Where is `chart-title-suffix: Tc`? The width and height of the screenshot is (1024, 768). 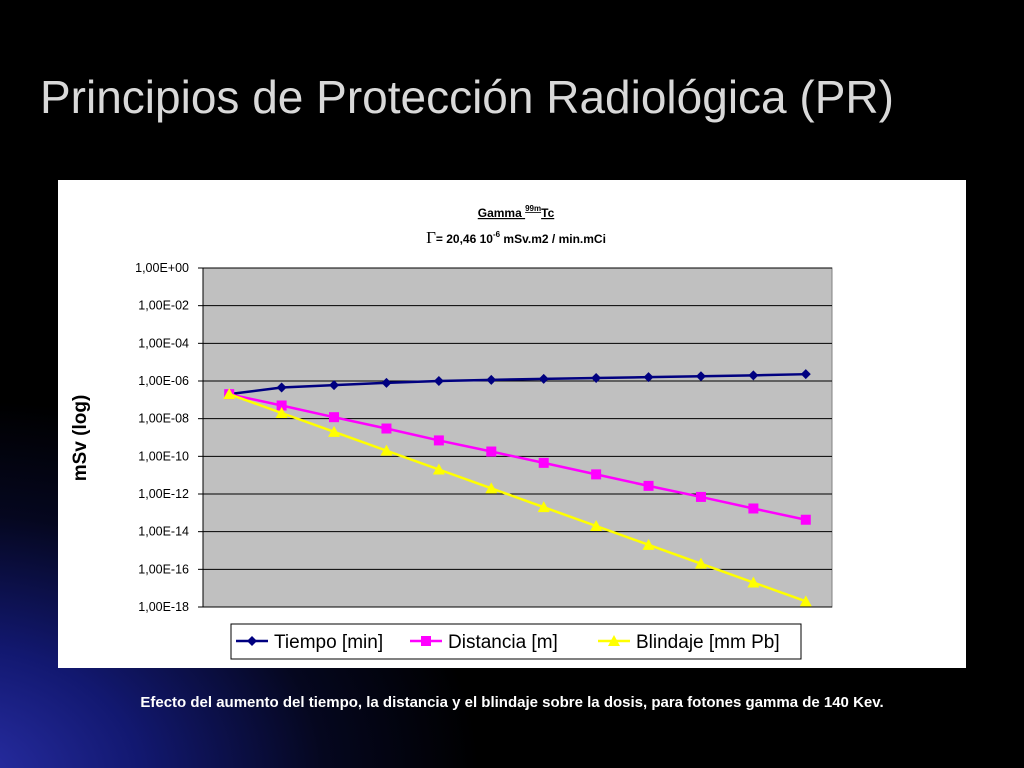
chart-title-suffix: Tc is located at coordinates (547, 213).